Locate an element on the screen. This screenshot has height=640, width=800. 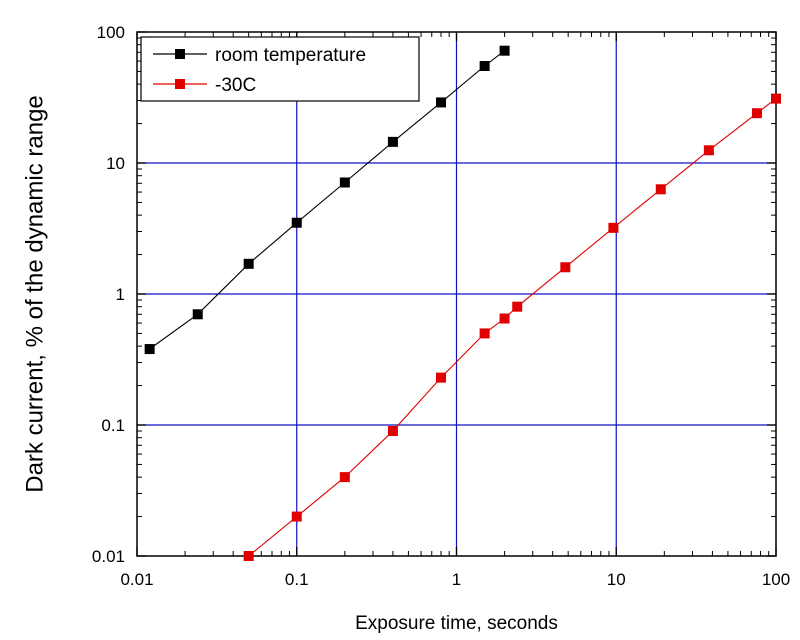
legend-item: -30C is located at coordinates (204, 85).